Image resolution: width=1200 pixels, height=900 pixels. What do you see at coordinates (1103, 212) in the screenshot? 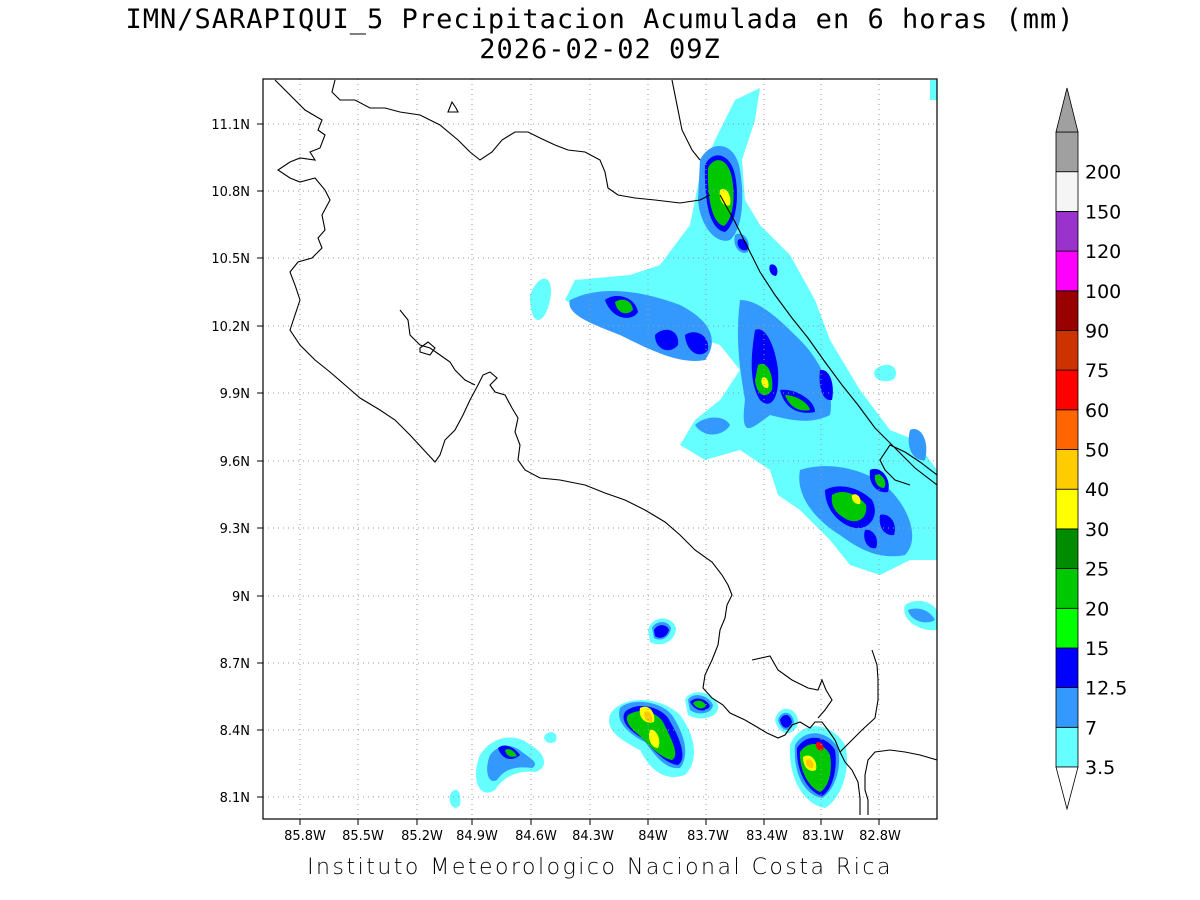
I see `colorbar-label: 150` at bounding box center [1103, 212].